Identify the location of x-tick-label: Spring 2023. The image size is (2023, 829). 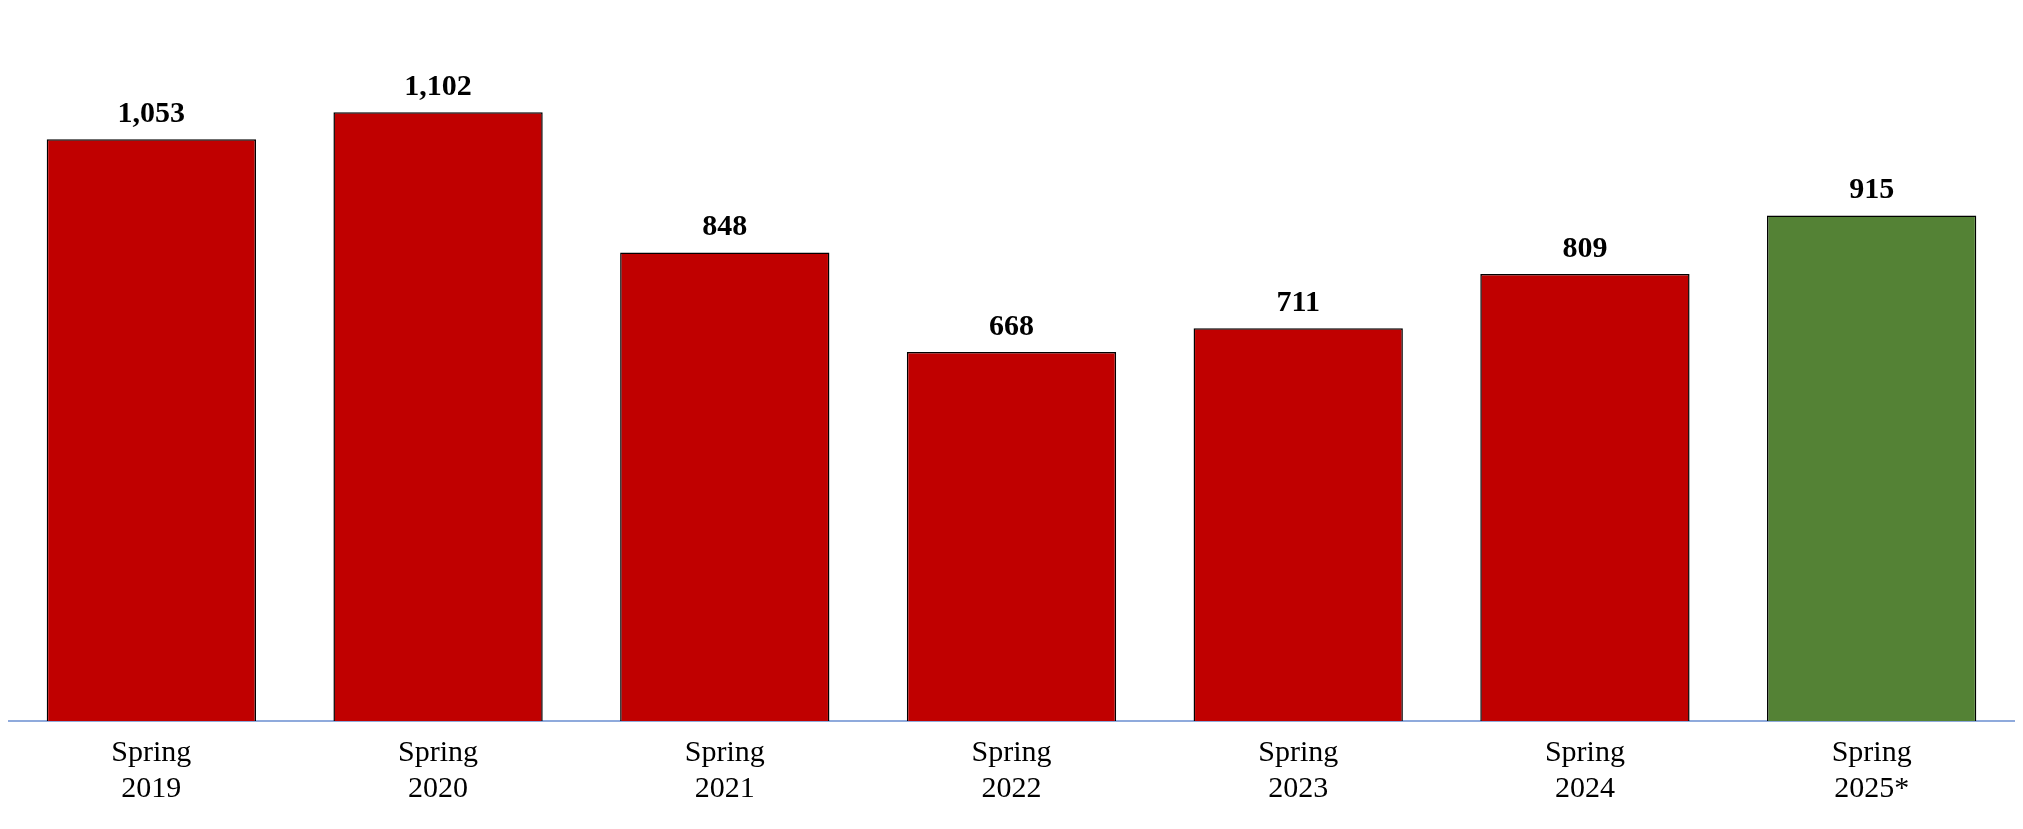
(1298, 768).